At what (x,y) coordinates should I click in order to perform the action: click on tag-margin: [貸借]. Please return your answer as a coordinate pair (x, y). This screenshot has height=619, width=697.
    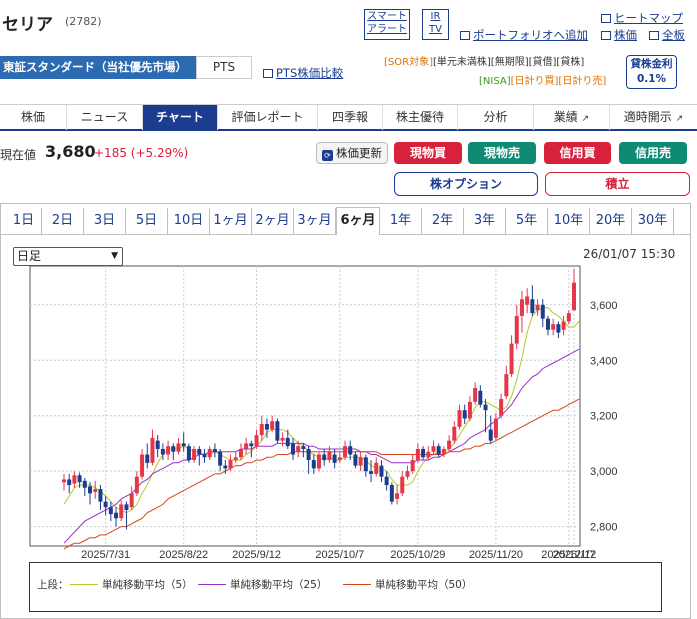
    Looking at the image, I should click on (542, 62).